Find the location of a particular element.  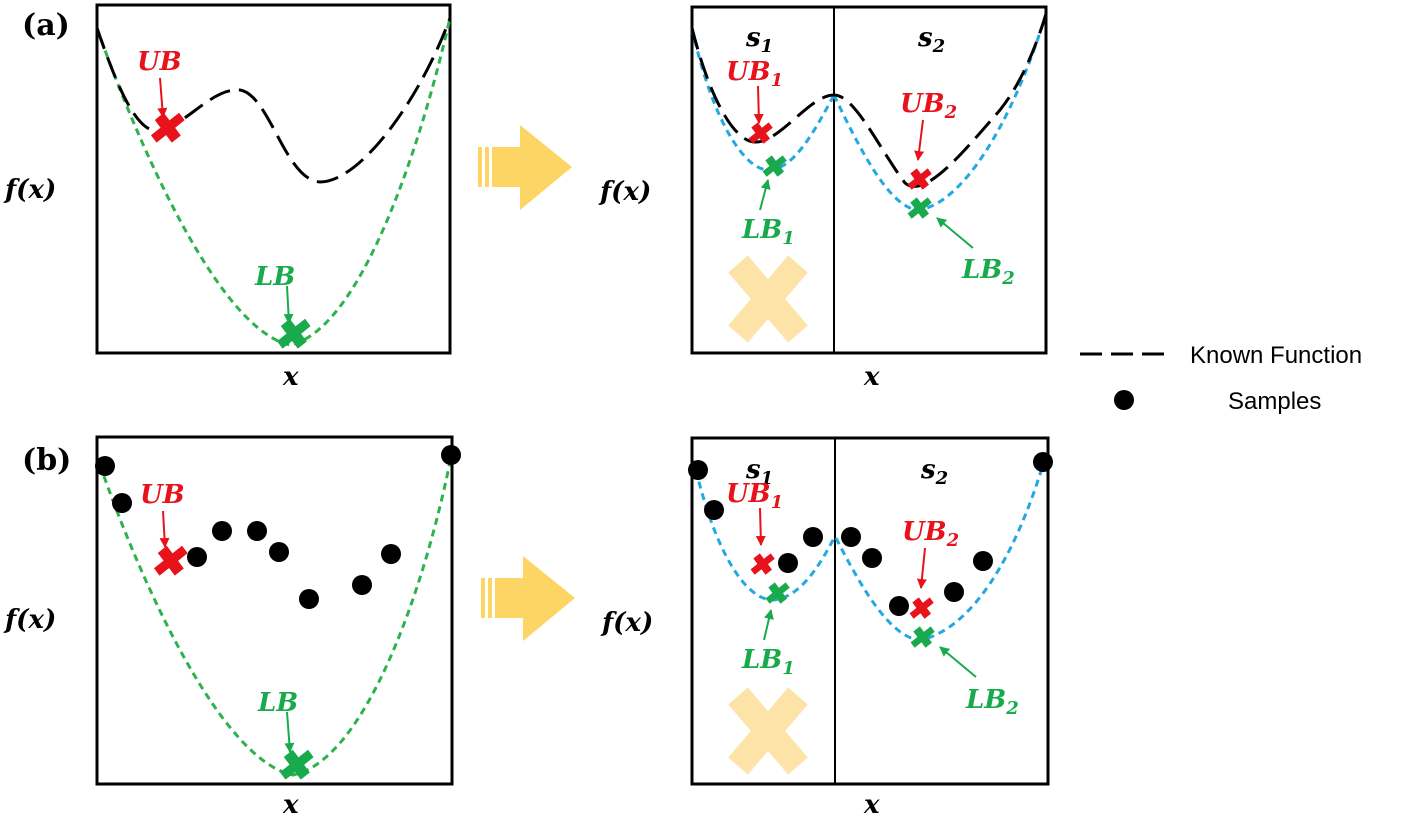

panel-a-left-plot: UB ✖ LB ✖ is located at coordinates (273, 181).